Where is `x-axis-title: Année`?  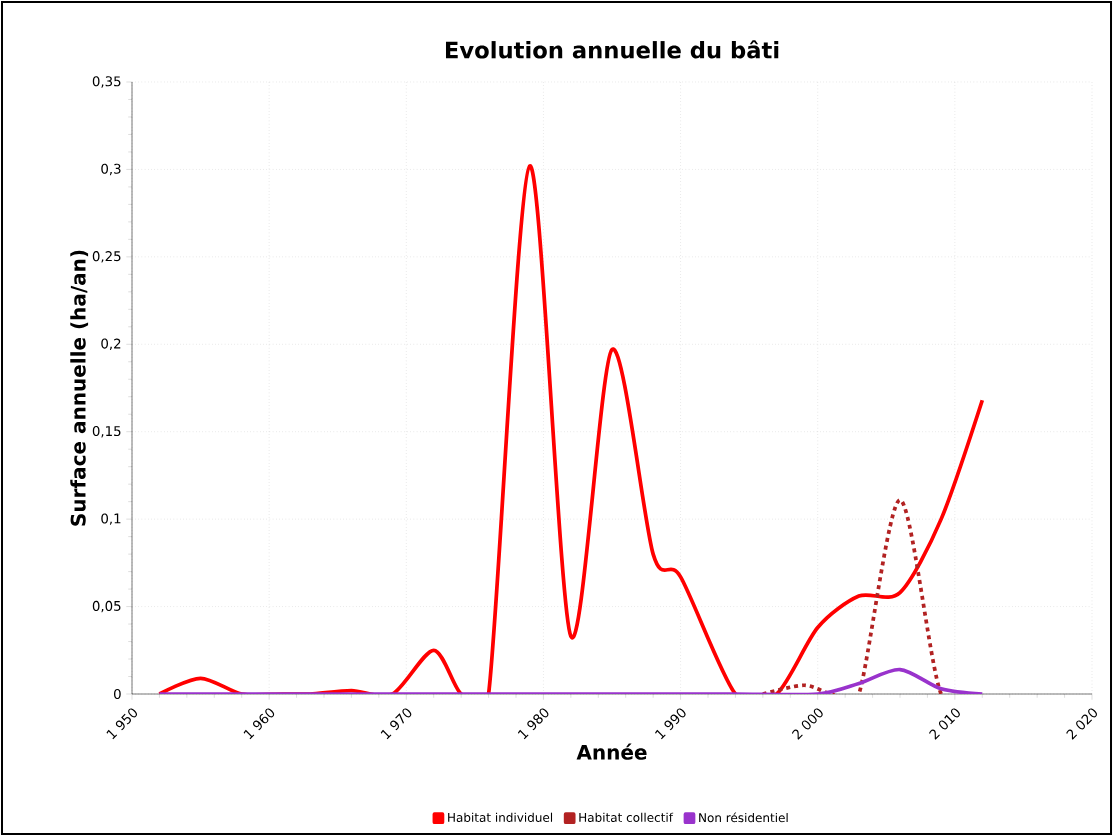 x-axis-title: Année is located at coordinates (611, 751).